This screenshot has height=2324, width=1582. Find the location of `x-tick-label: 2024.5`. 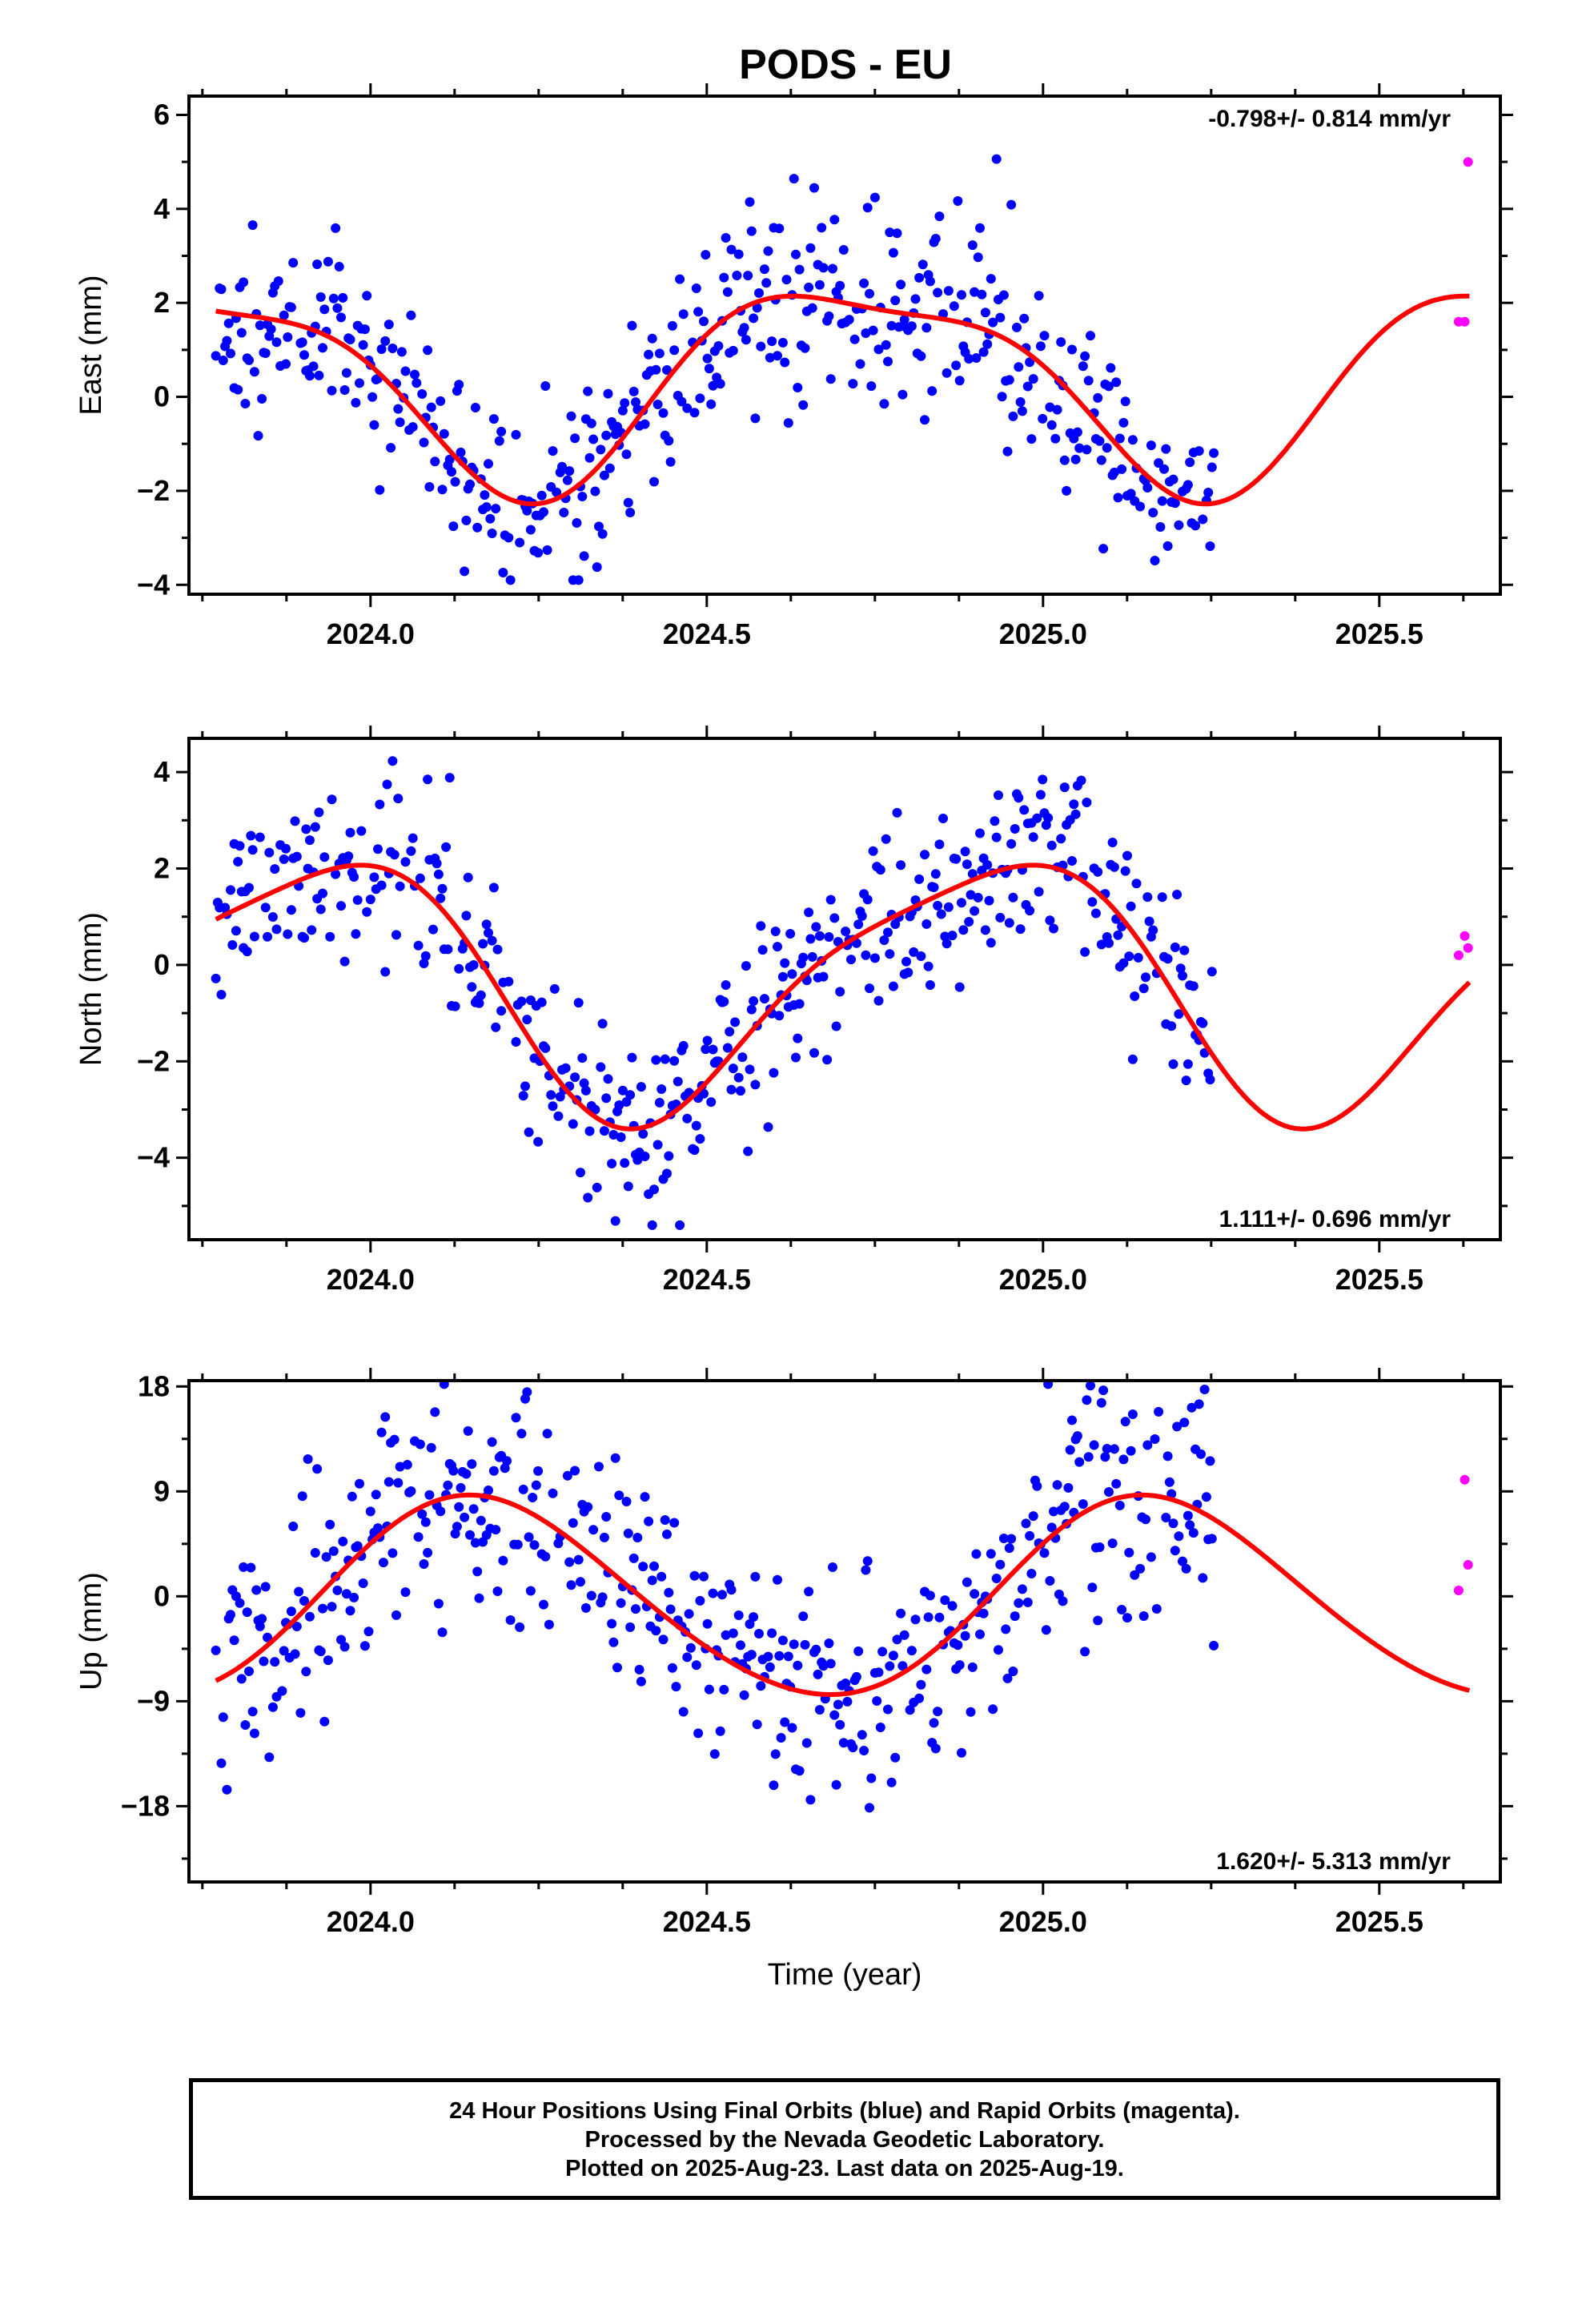

x-tick-label: 2024.5 is located at coordinates (707, 1921).